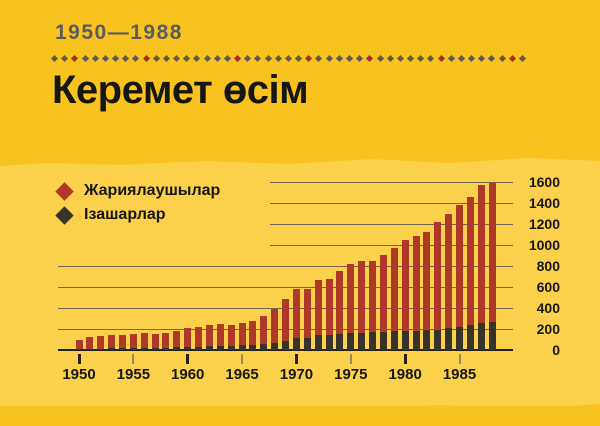 The height and width of the screenshot is (426, 600). What do you see at coordinates (459, 359) in the screenshot?
I see `x-tick-1985` at bounding box center [459, 359].